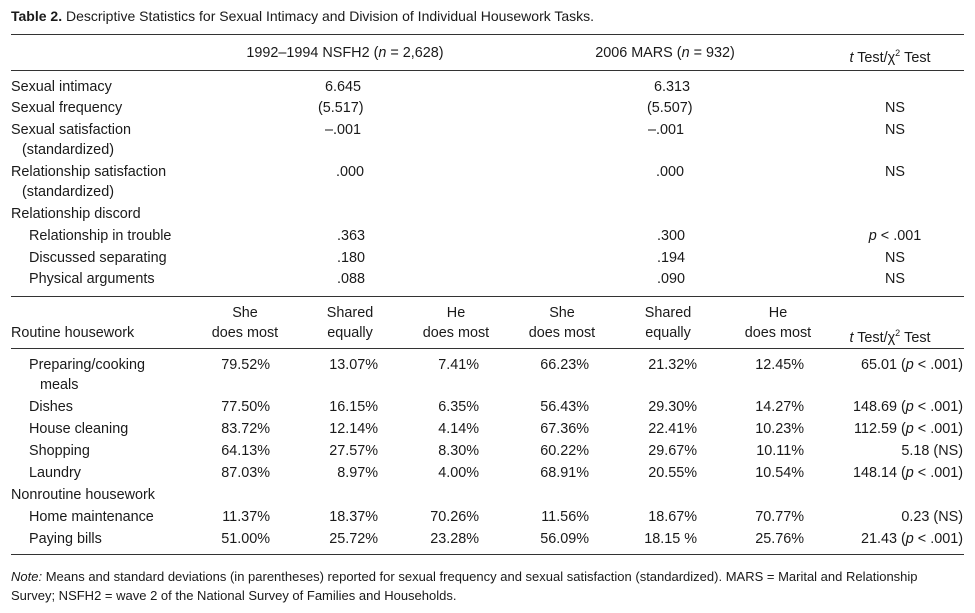  I want to click on caption-label: Table 2., so click(37, 16).